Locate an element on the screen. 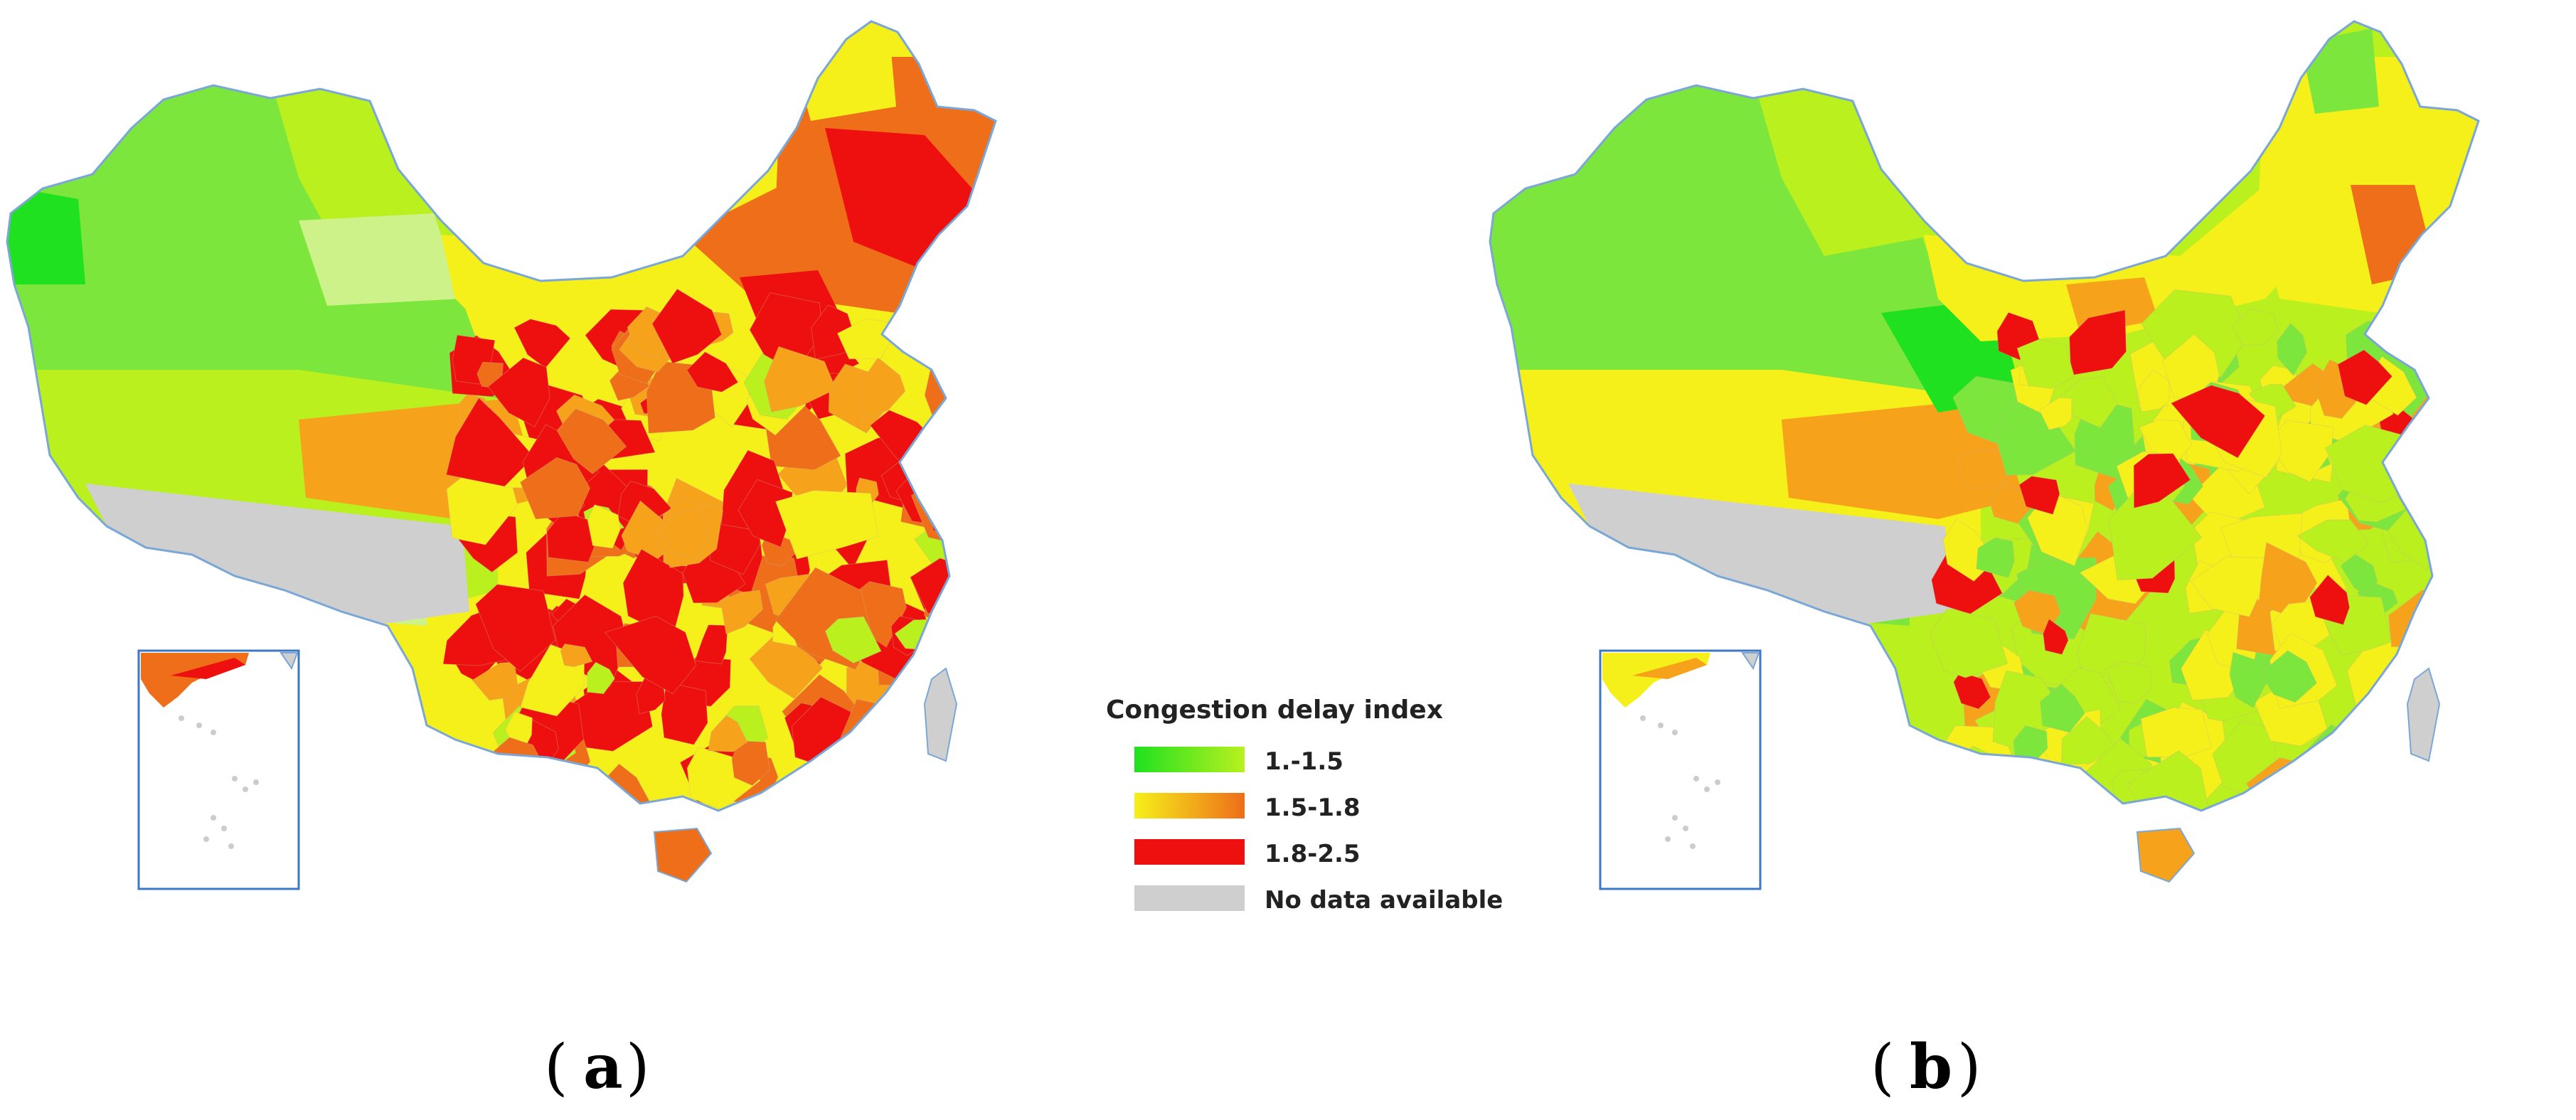 The width and height of the screenshot is (2576, 1120). region-qinghai is located at coordinates (1902, 458).